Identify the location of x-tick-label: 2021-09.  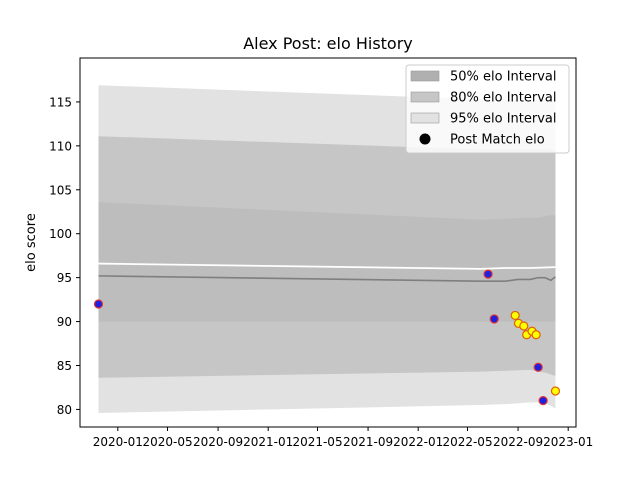
(368, 442).